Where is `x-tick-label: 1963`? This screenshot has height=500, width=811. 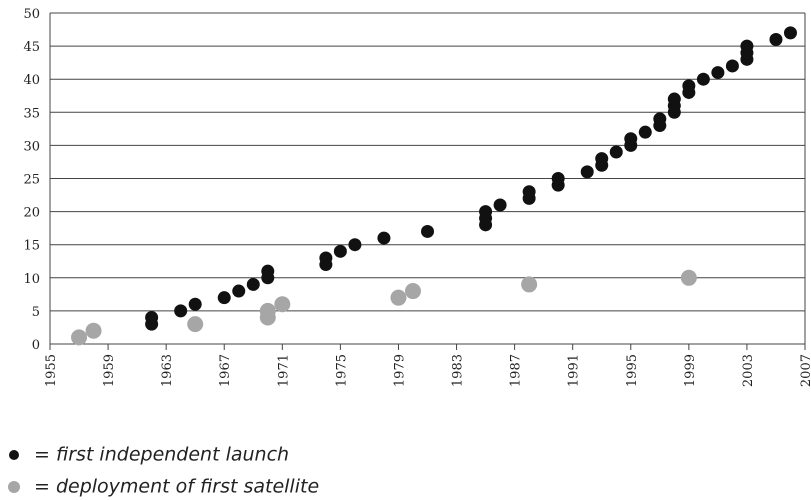
x-tick-label: 1963 is located at coordinates (167, 370).